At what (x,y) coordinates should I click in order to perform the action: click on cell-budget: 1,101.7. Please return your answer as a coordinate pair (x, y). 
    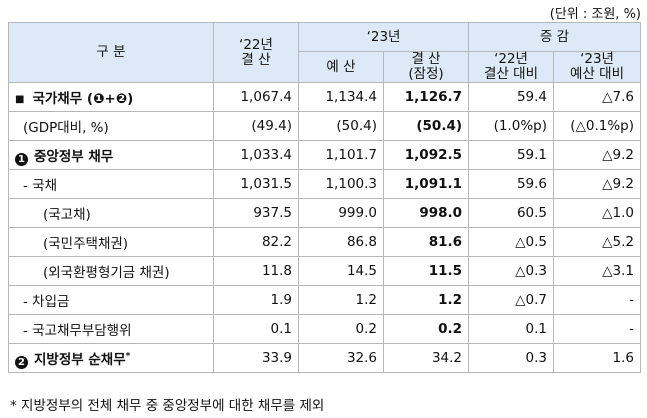
    Looking at the image, I should click on (341, 155).